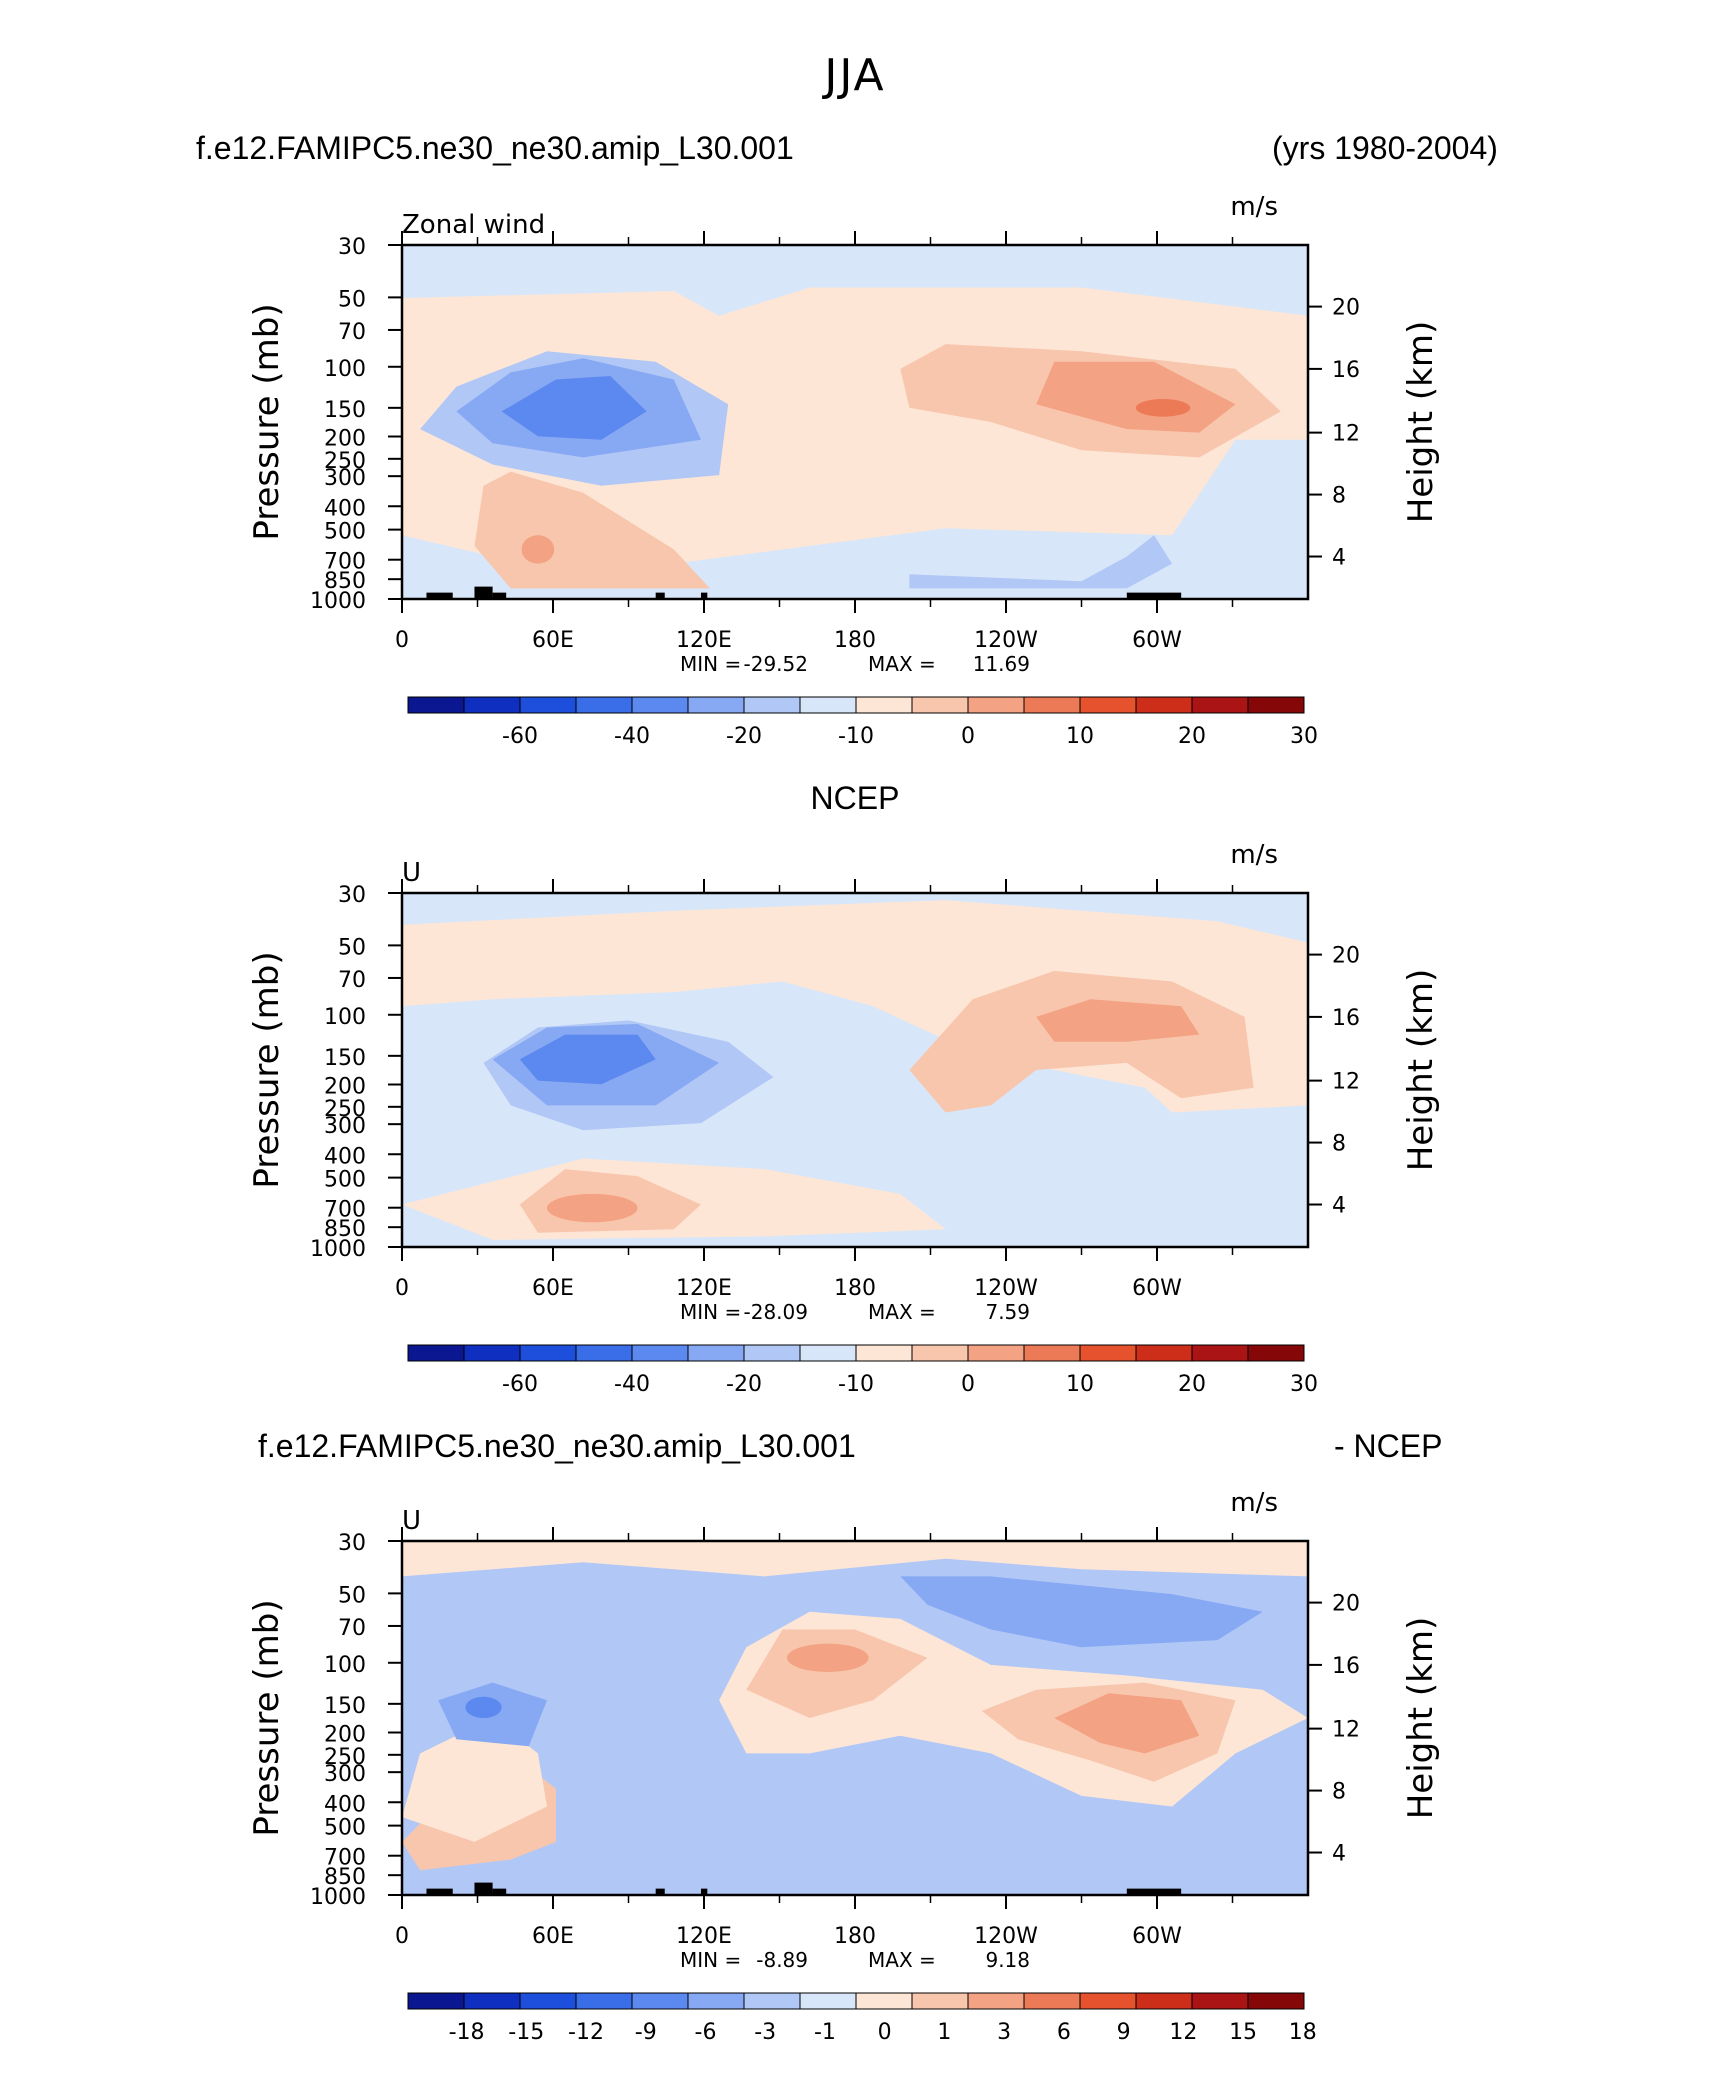 The height and width of the screenshot is (2074, 1710). I want to click on x-tick-label-3: 180, so click(855, 1288).